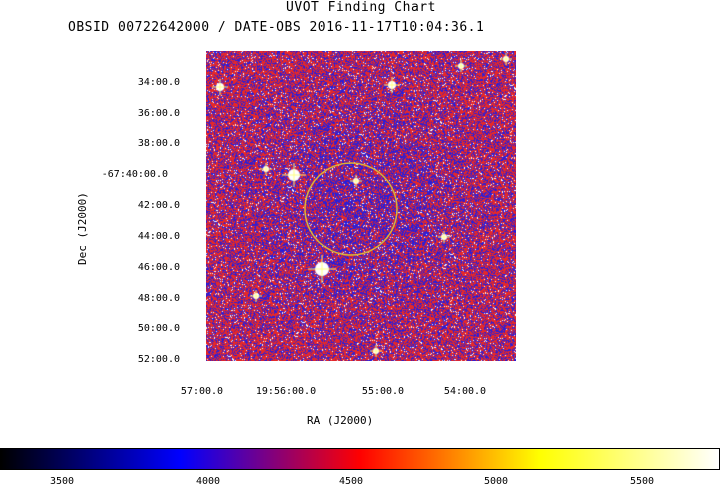  I want to click on colorbar-tick-label: 4000, so click(208, 481).